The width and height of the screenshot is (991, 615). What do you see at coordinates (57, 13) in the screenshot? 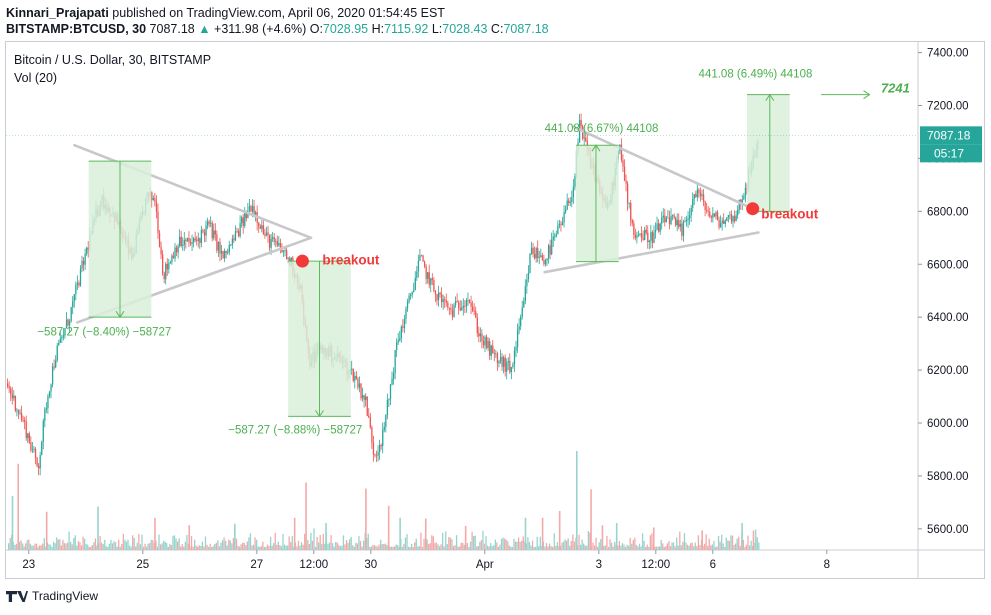
I see `author-name: Kinnari_Prajapati` at bounding box center [57, 13].